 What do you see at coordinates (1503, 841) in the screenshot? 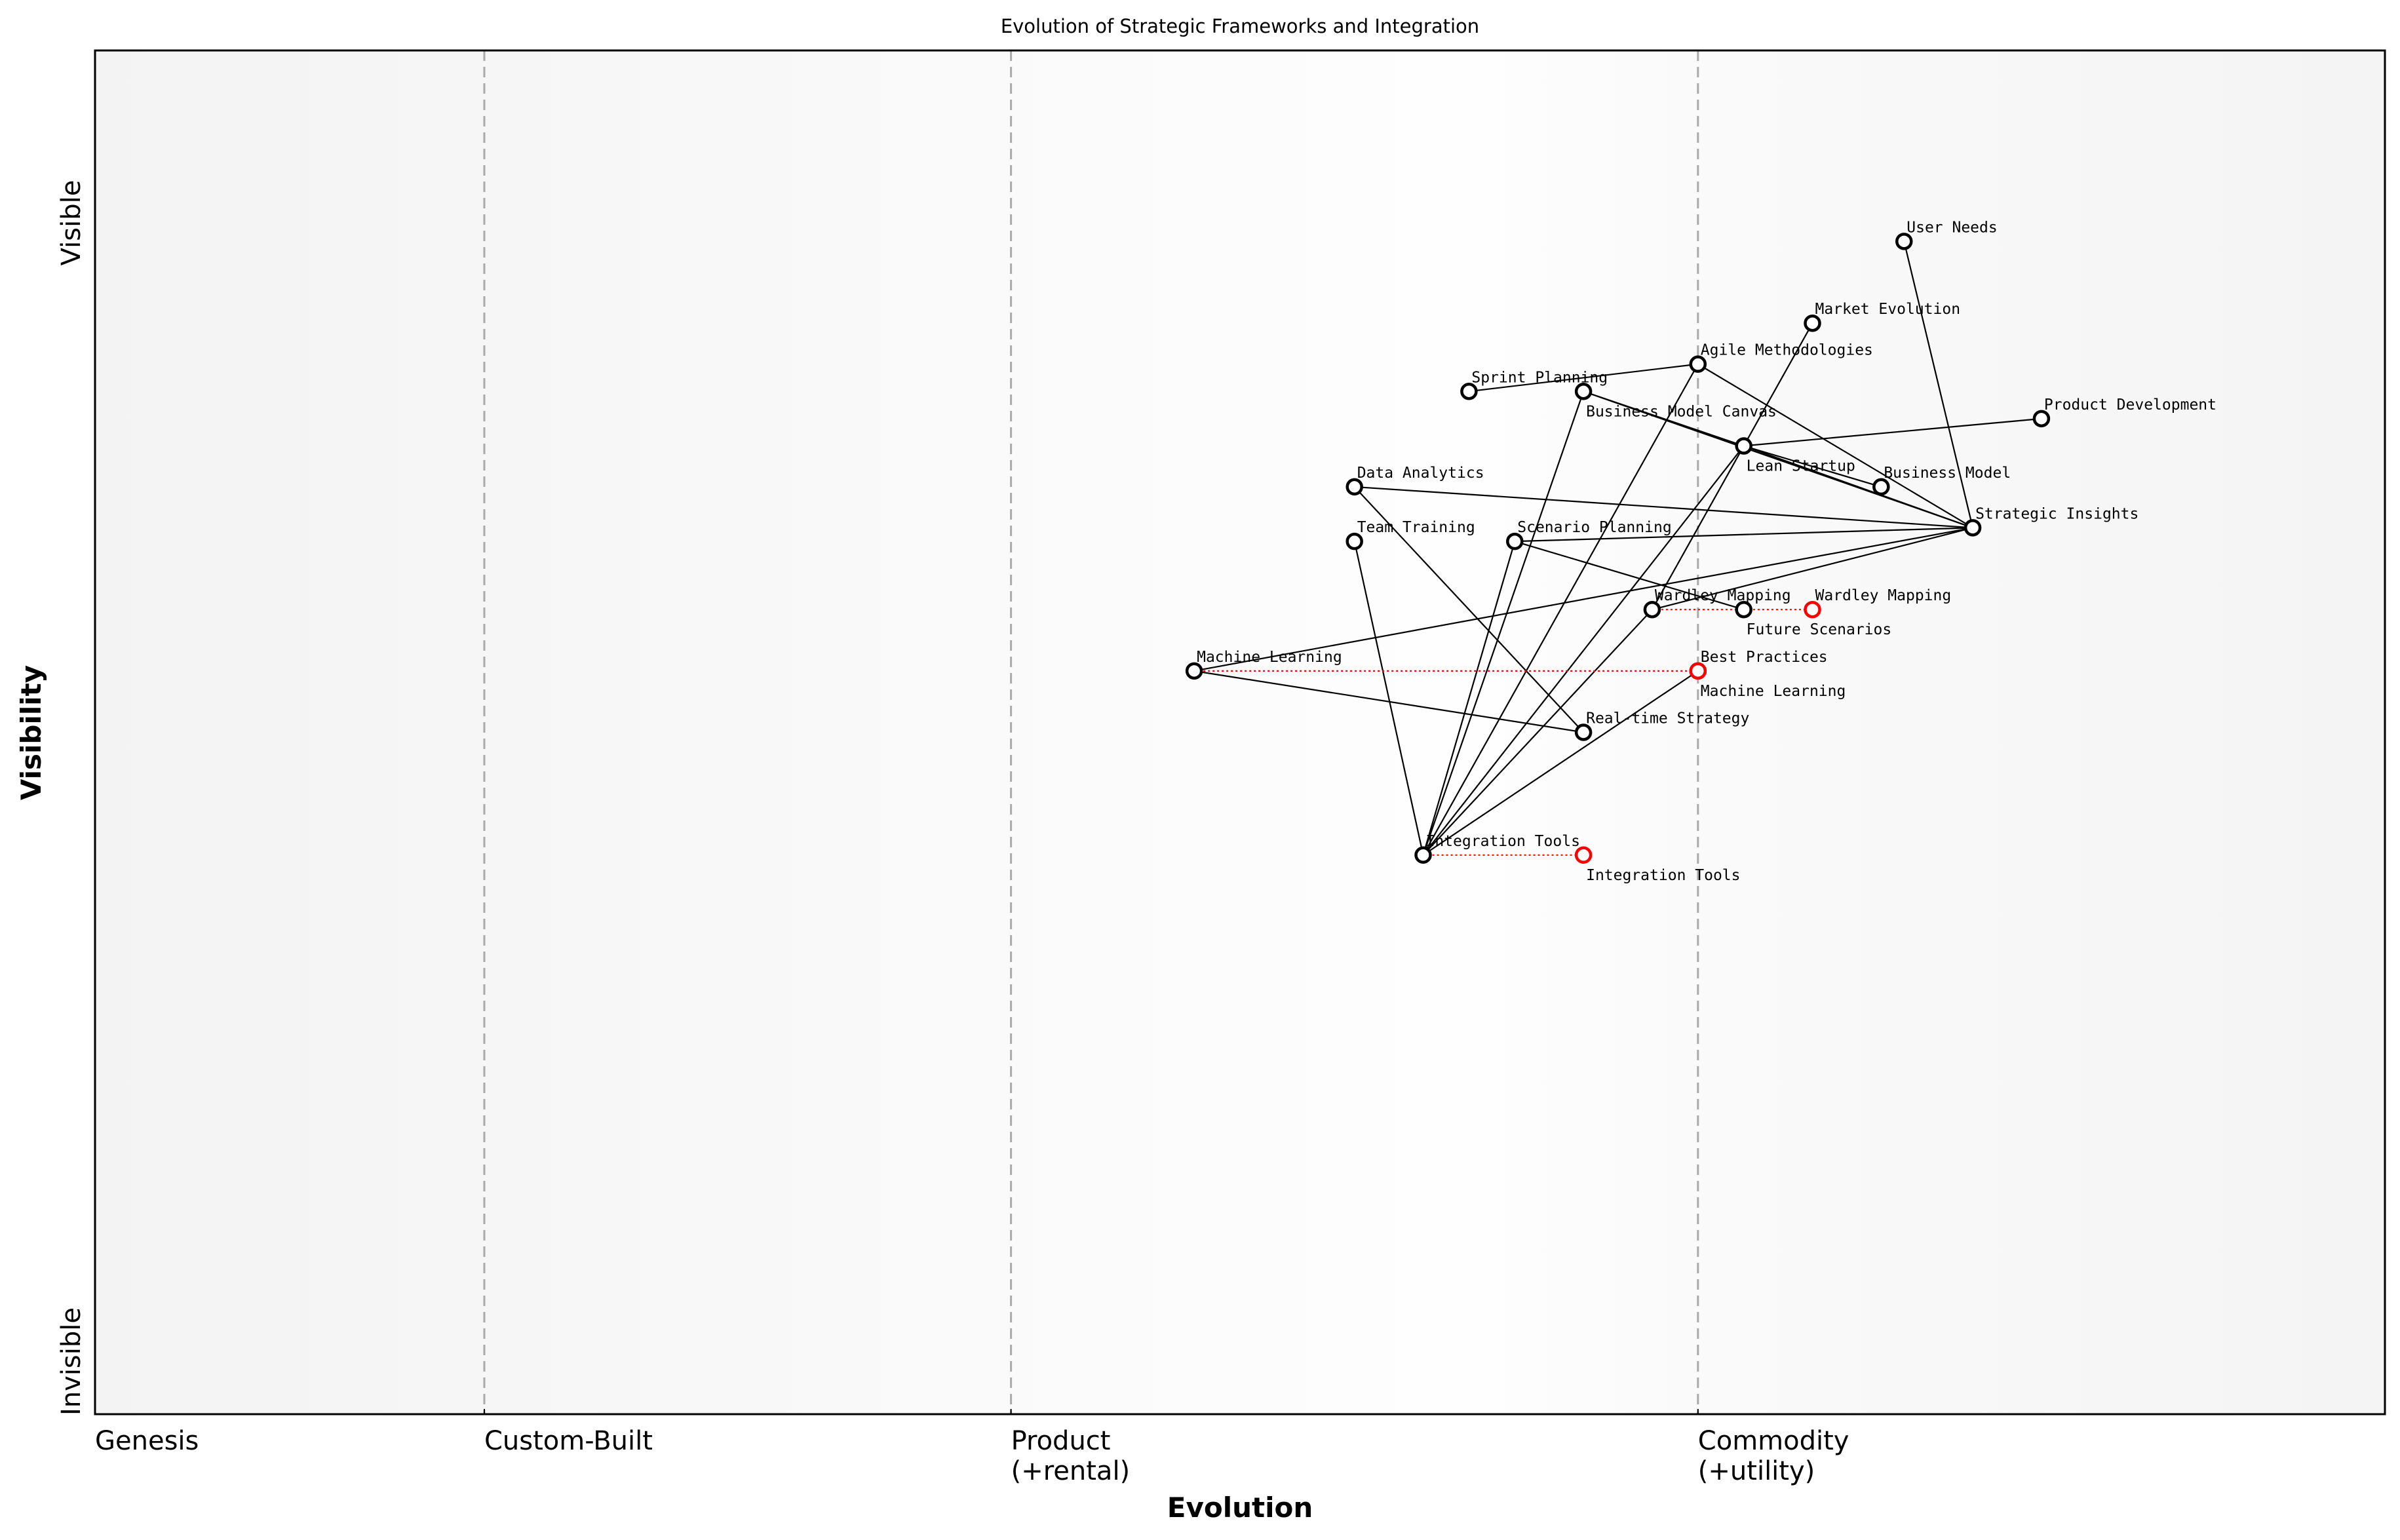
I see `component-label: Integration Tools` at bounding box center [1503, 841].